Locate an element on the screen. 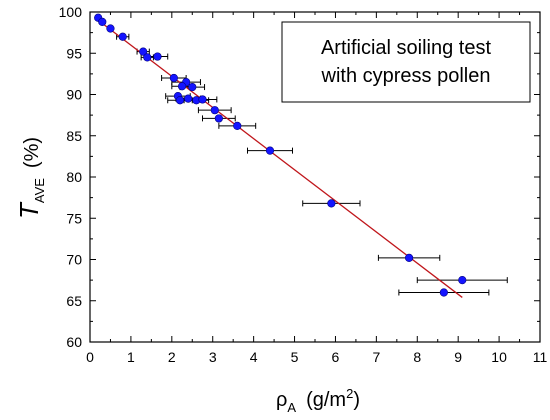 Image resolution: width=550 pixels, height=420 pixels. x-axis-units-suffix: ) is located at coordinates (356, 400).